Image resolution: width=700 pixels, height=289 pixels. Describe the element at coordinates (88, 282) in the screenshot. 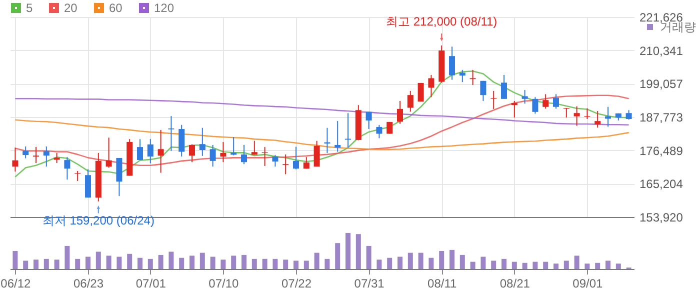

I see `x-tick-label: 06/23` at that location.